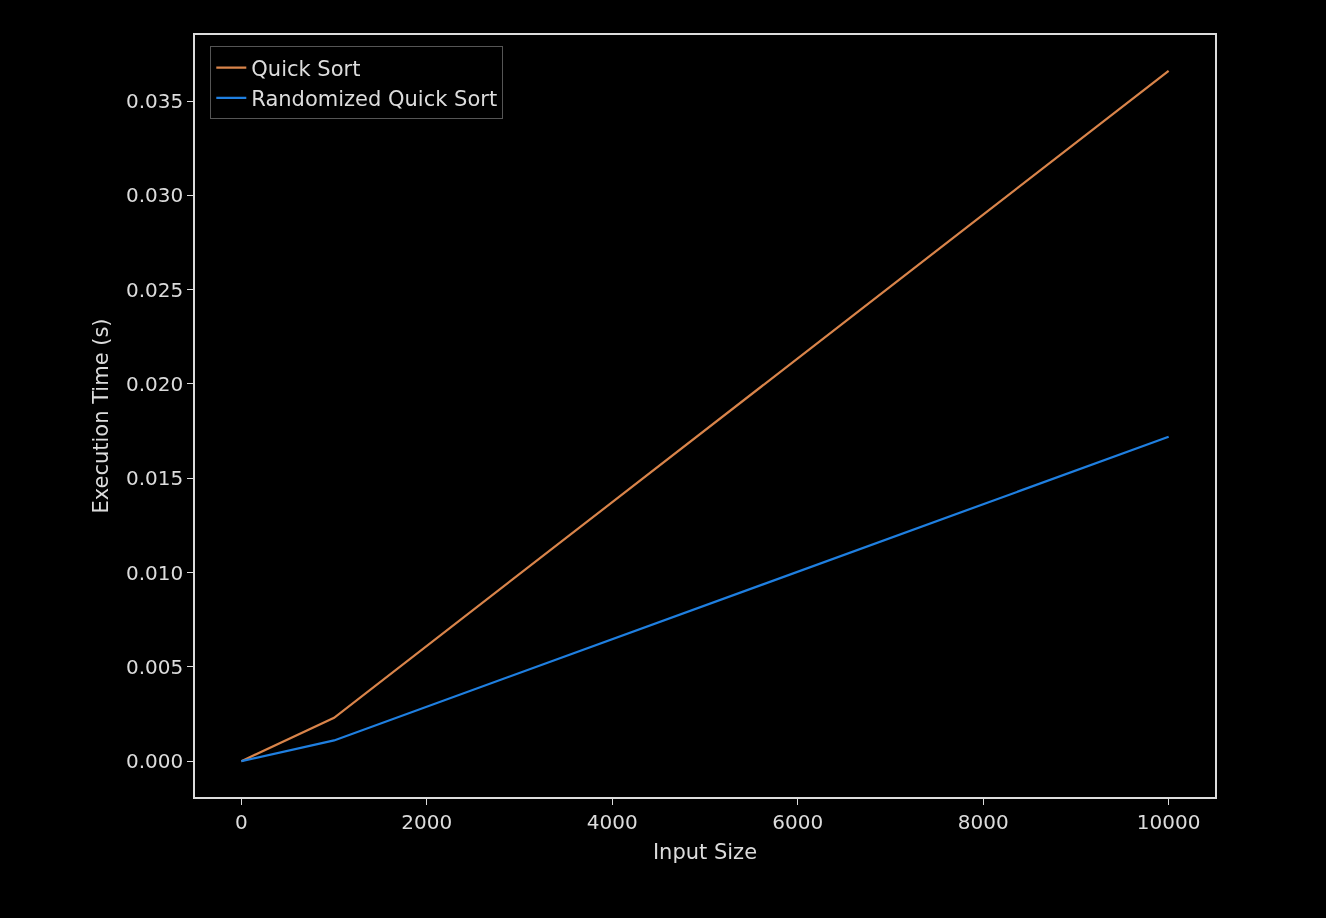 The image size is (1326, 918). Describe the element at coordinates (154, 572) in the screenshot. I see `y-tick-label: 0.010` at that location.